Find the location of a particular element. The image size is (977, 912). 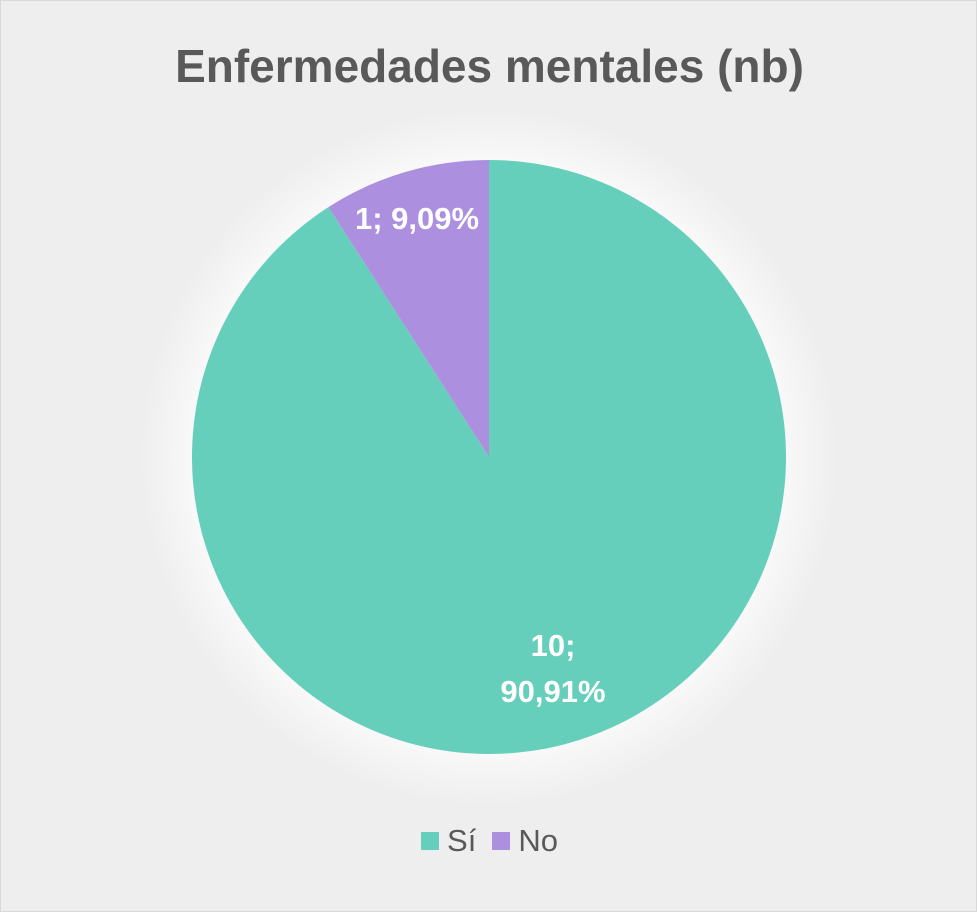

legend-item-si: Sí is located at coordinates (448, 841).